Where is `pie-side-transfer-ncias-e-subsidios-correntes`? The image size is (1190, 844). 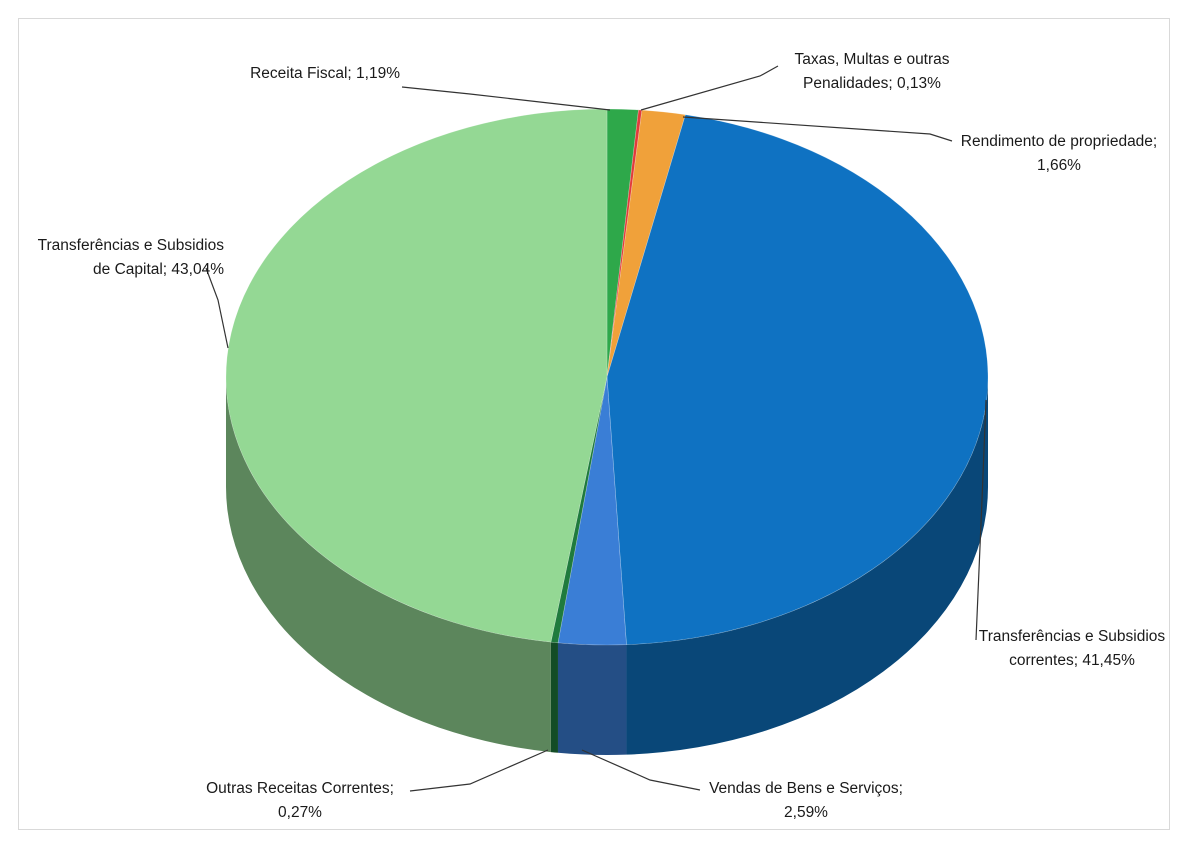
pie-side-transfer-ncias-e-subsidios-correntes is located at coordinates (807, 566).